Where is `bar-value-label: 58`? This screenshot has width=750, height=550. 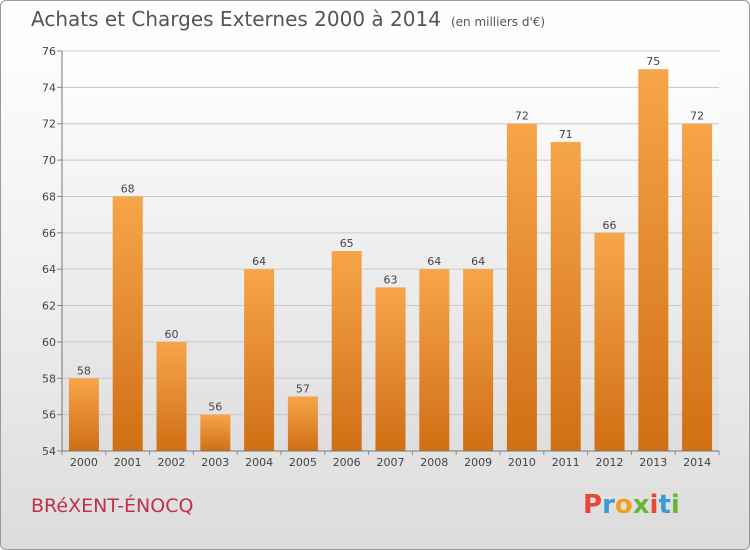
bar-value-label: 58 is located at coordinates (84, 370).